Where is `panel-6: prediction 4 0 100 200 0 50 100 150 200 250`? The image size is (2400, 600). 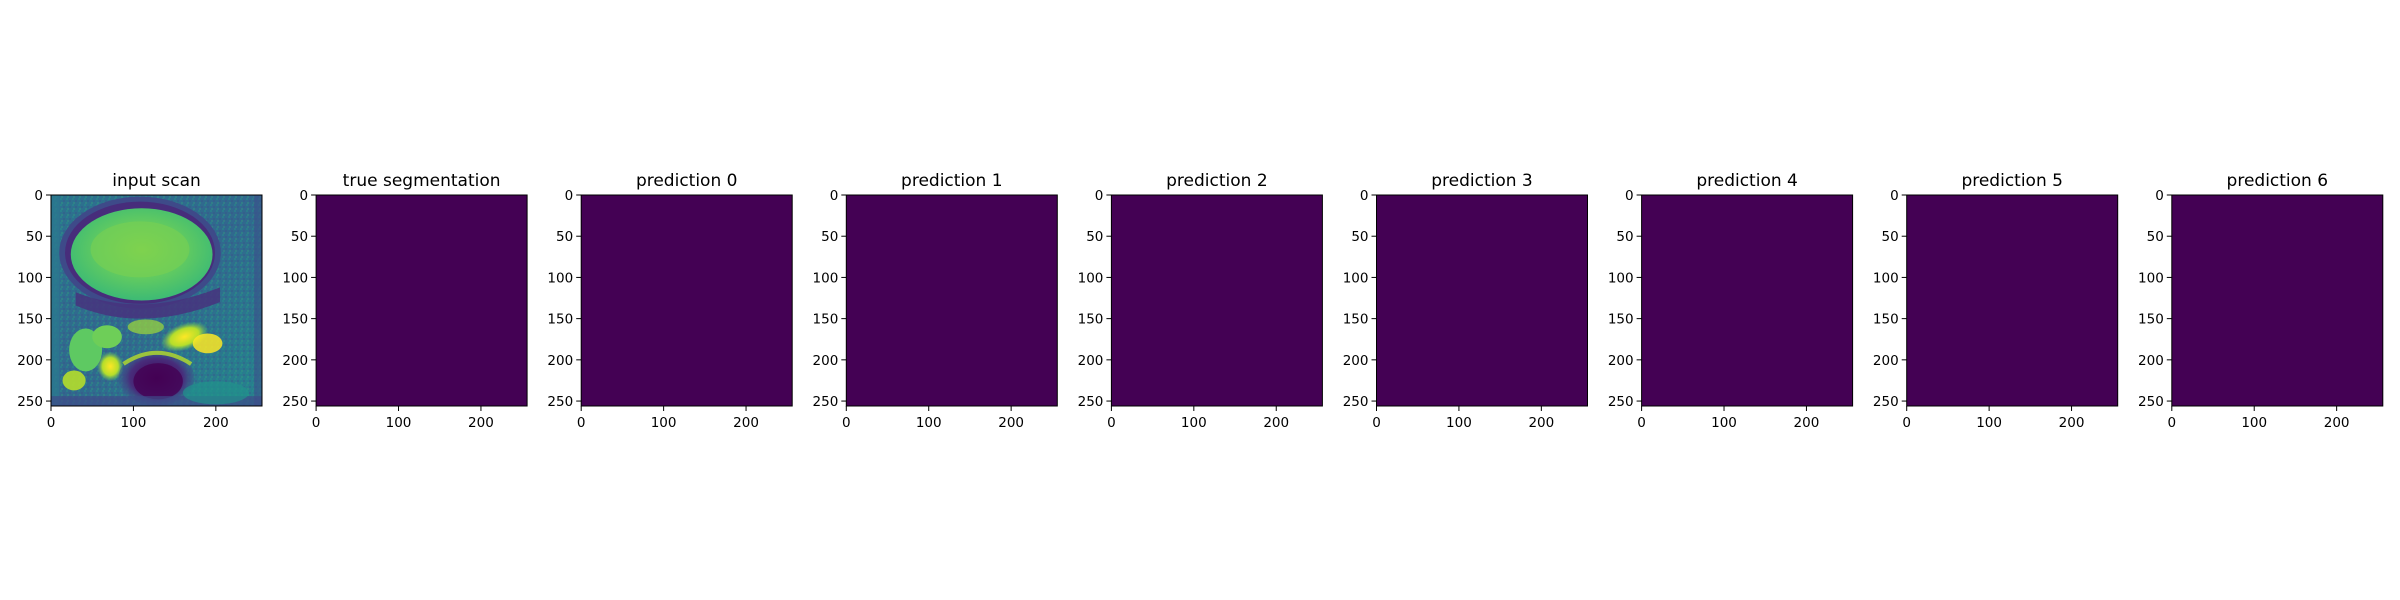 panel-6: prediction 4 0 100 200 0 50 100 150 200 250 is located at coordinates (1731, 301).